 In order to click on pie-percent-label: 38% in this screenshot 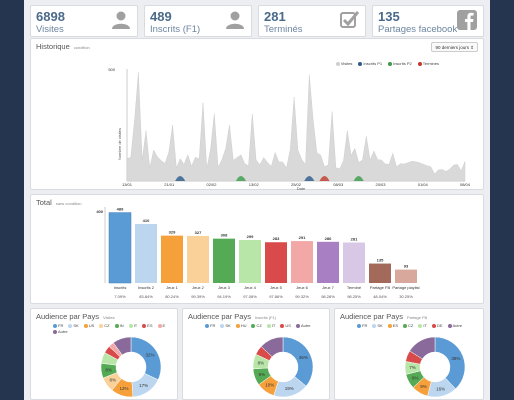, I will do `click(455, 358)`.